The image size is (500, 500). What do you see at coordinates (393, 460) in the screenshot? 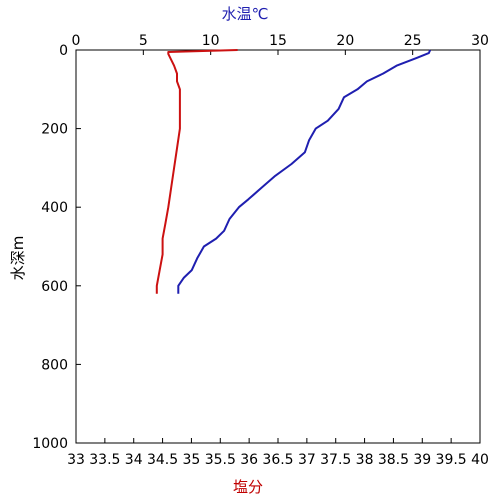
I see `bottom-tick-label: 38.5` at bounding box center [393, 460].